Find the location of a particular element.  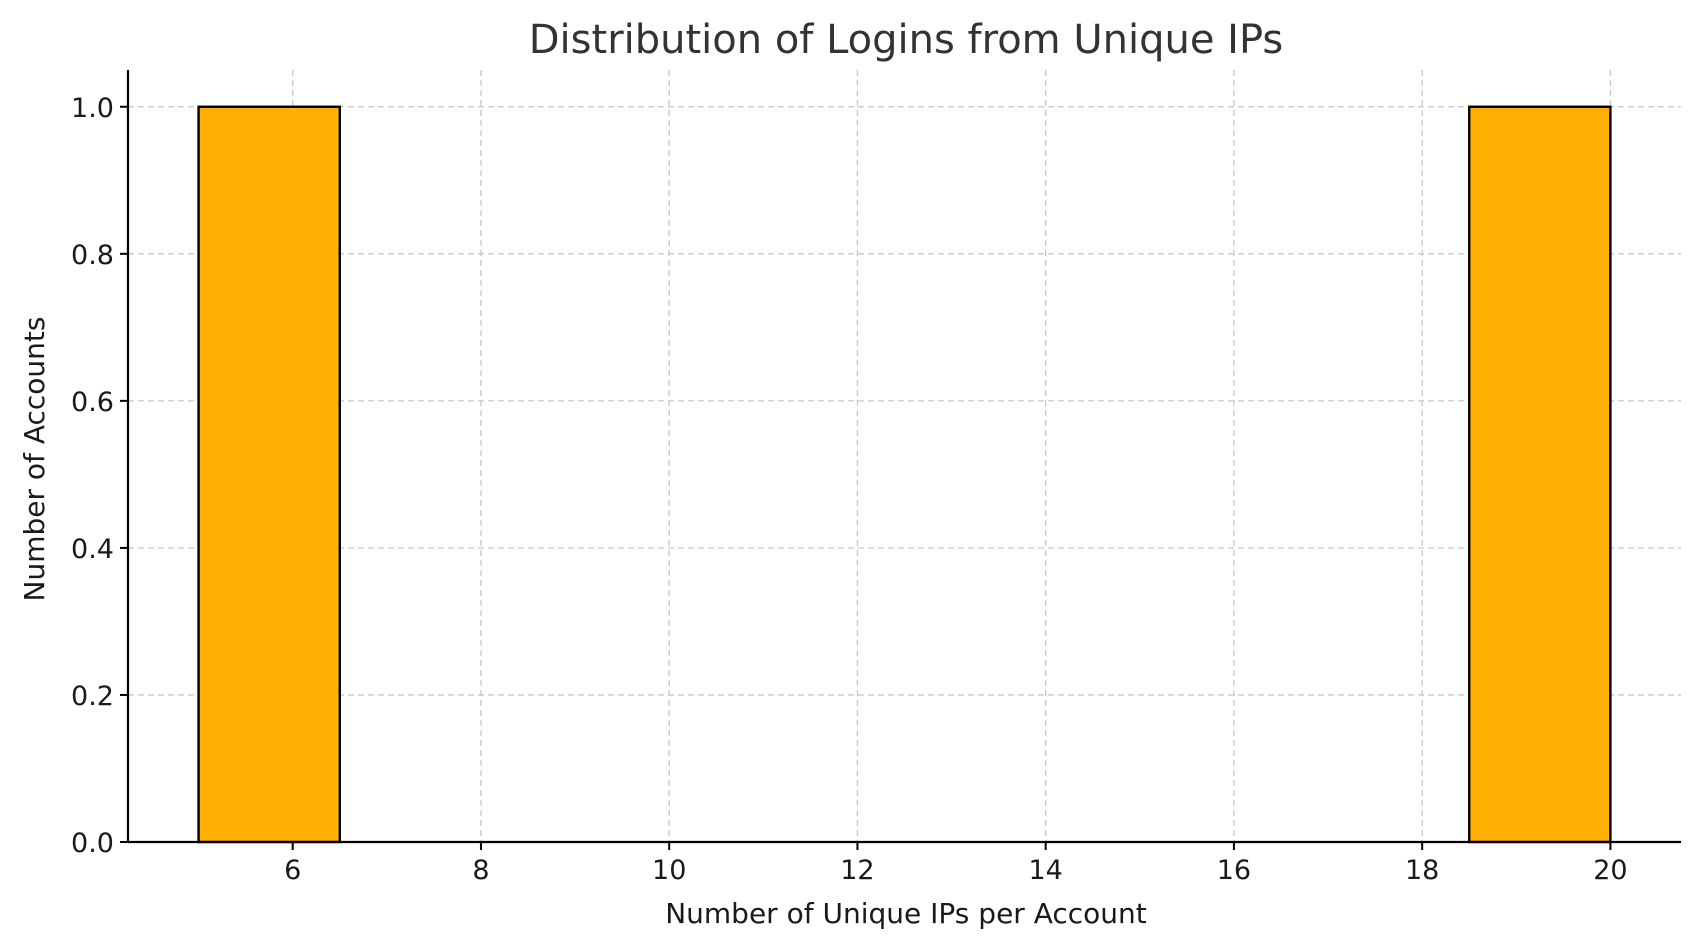

x-axis-label: Number of Unique IPs per Account is located at coordinates (906, 913).